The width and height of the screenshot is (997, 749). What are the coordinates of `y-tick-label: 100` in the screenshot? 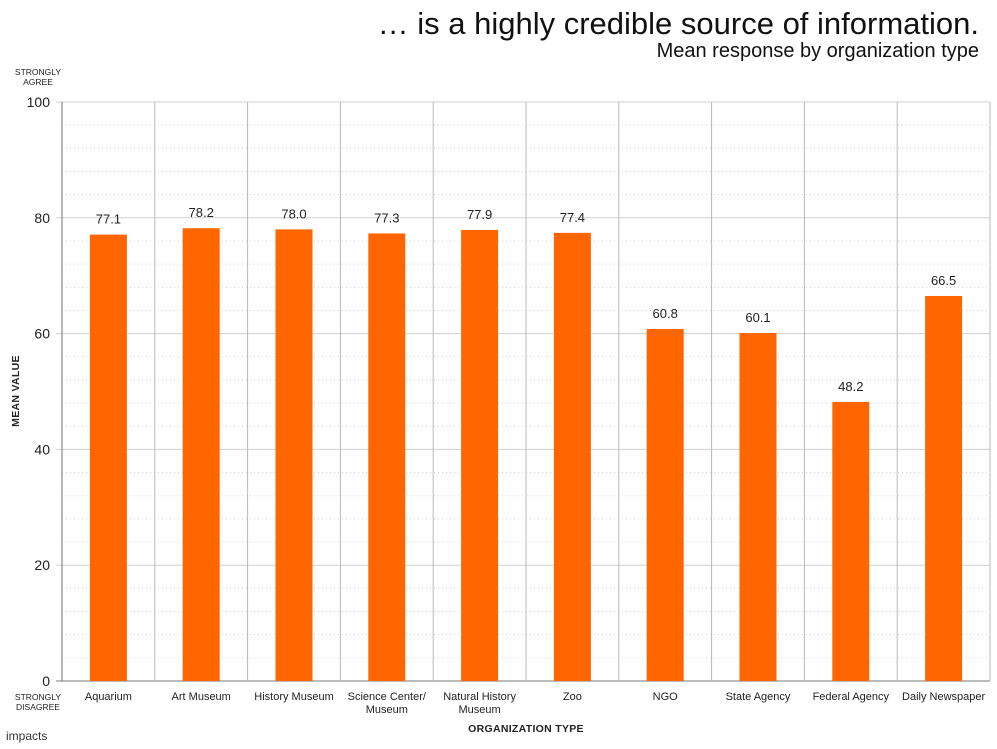 It's located at (39, 102).